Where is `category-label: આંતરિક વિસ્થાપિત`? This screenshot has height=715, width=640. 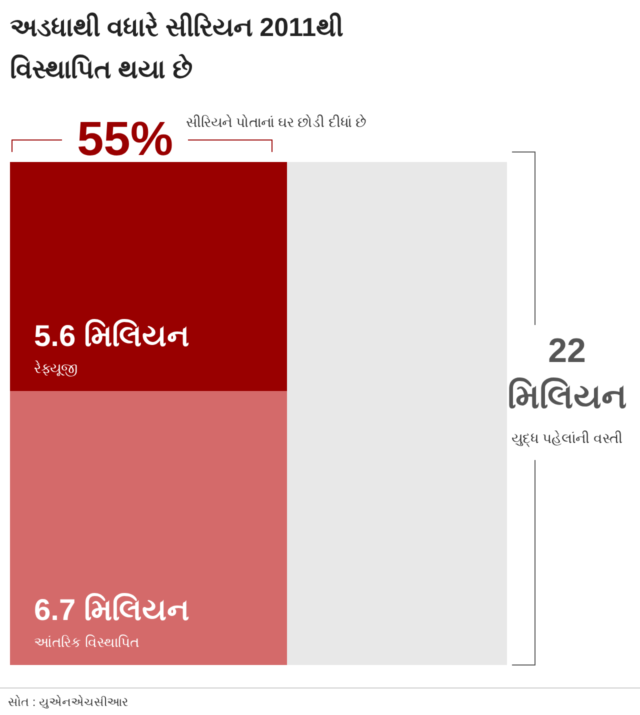 category-label: આંતરિક વિસ્થાપિત is located at coordinates (86, 642).